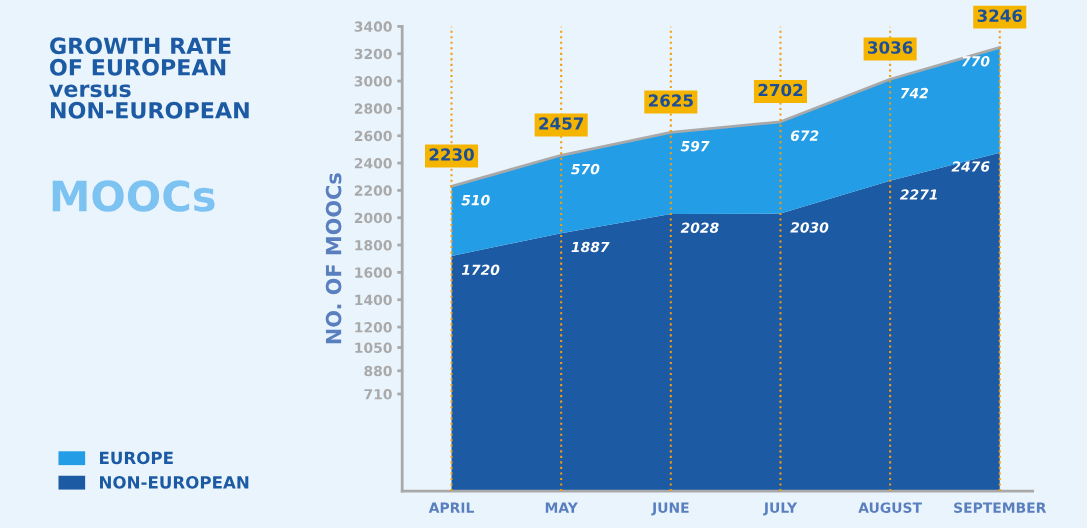 This screenshot has width=1087, height=528. What do you see at coordinates (1000, 507) in the screenshot?
I see `x-tick-label: SEPTEMBER` at bounding box center [1000, 507].